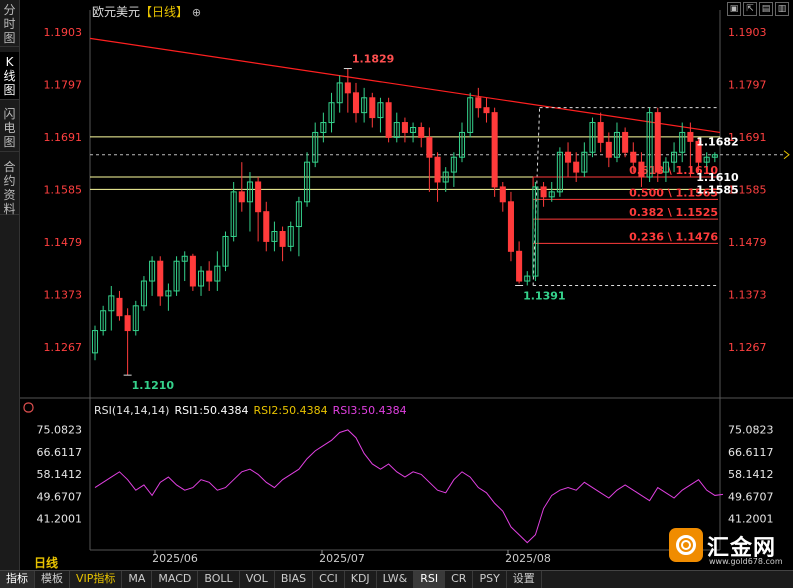 The width and height of the screenshot is (793, 588). What do you see at coordinates (28, 407) in the screenshot?
I see `indicator-settings-icon` at bounding box center [28, 407].